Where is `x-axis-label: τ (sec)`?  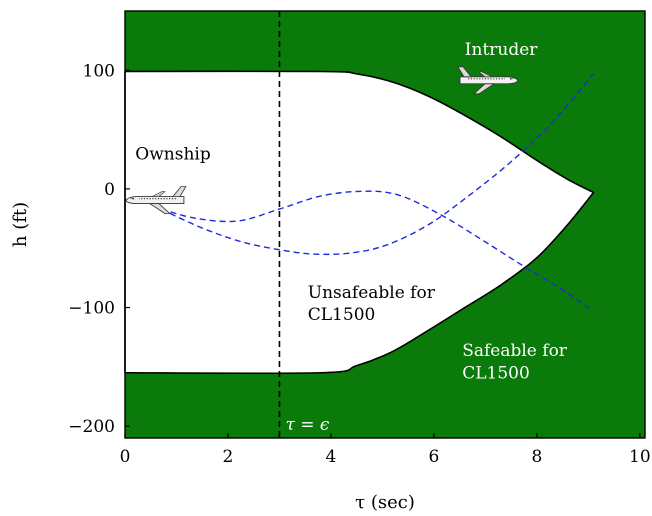 x-axis-label: τ (sec) is located at coordinates (385, 502).